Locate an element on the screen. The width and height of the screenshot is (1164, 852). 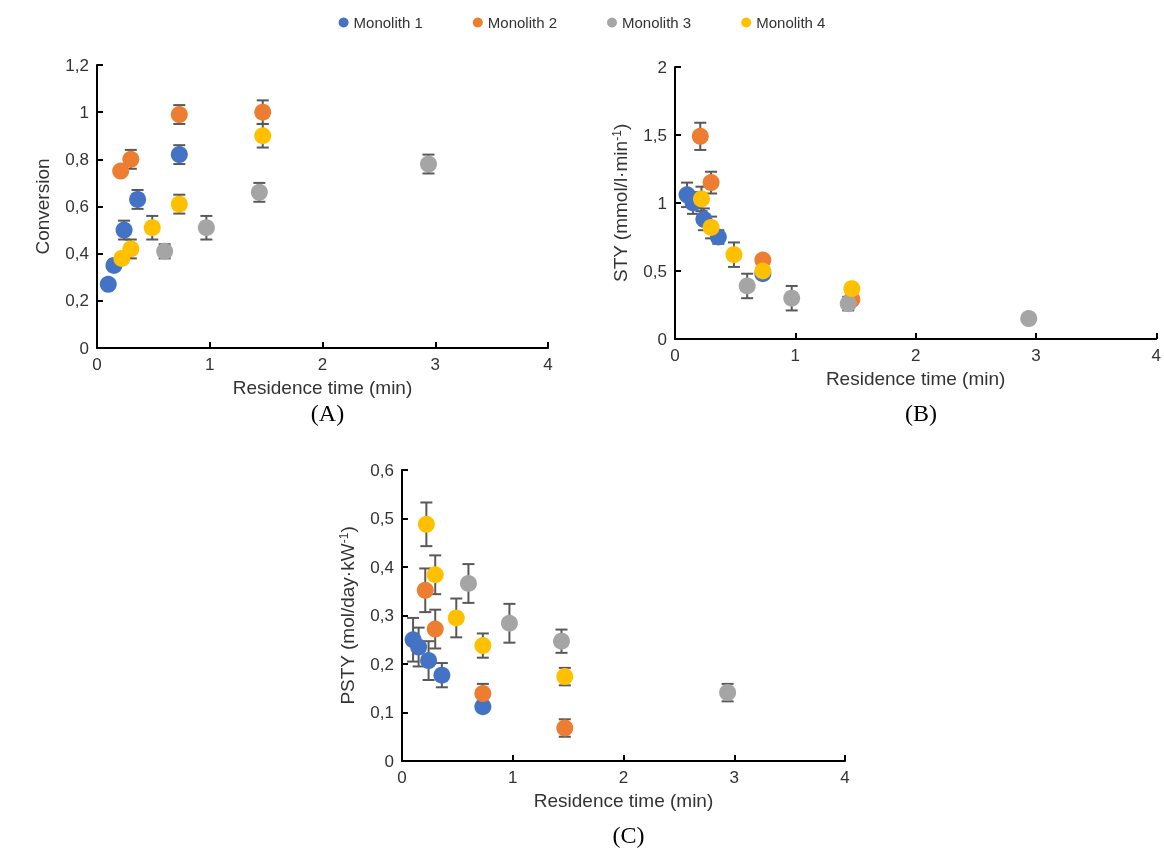
text: (A) is located at coordinates (327, 413).